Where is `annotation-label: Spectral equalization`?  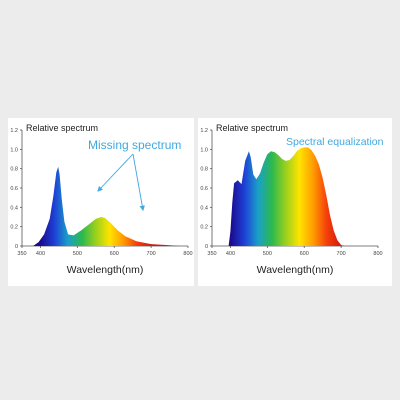
annotation-label: Spectral equalization is located at coordinates (335, 142).